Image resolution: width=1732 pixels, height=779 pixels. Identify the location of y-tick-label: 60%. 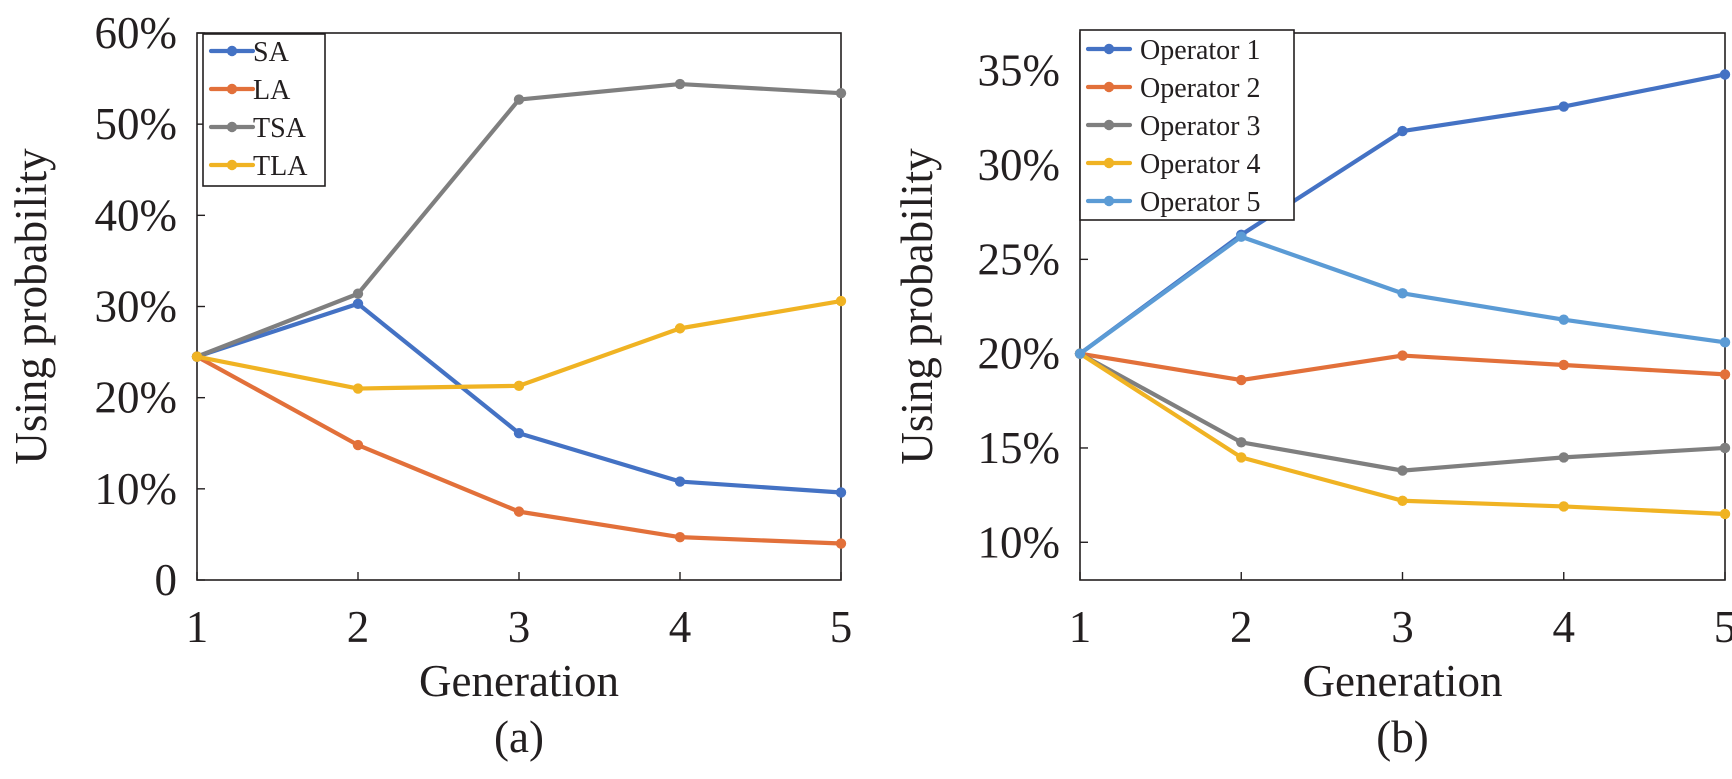
(136, 33).